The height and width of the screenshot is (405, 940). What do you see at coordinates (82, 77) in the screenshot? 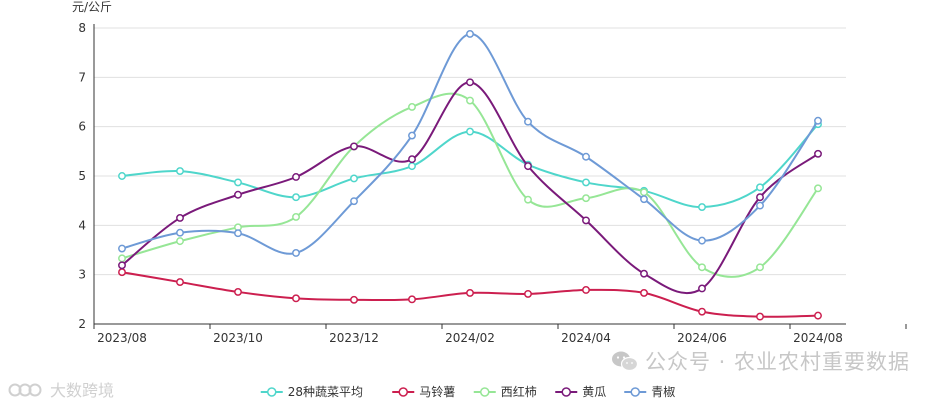
I see `y-tick-label: 7` at bounding box center [82, 77].